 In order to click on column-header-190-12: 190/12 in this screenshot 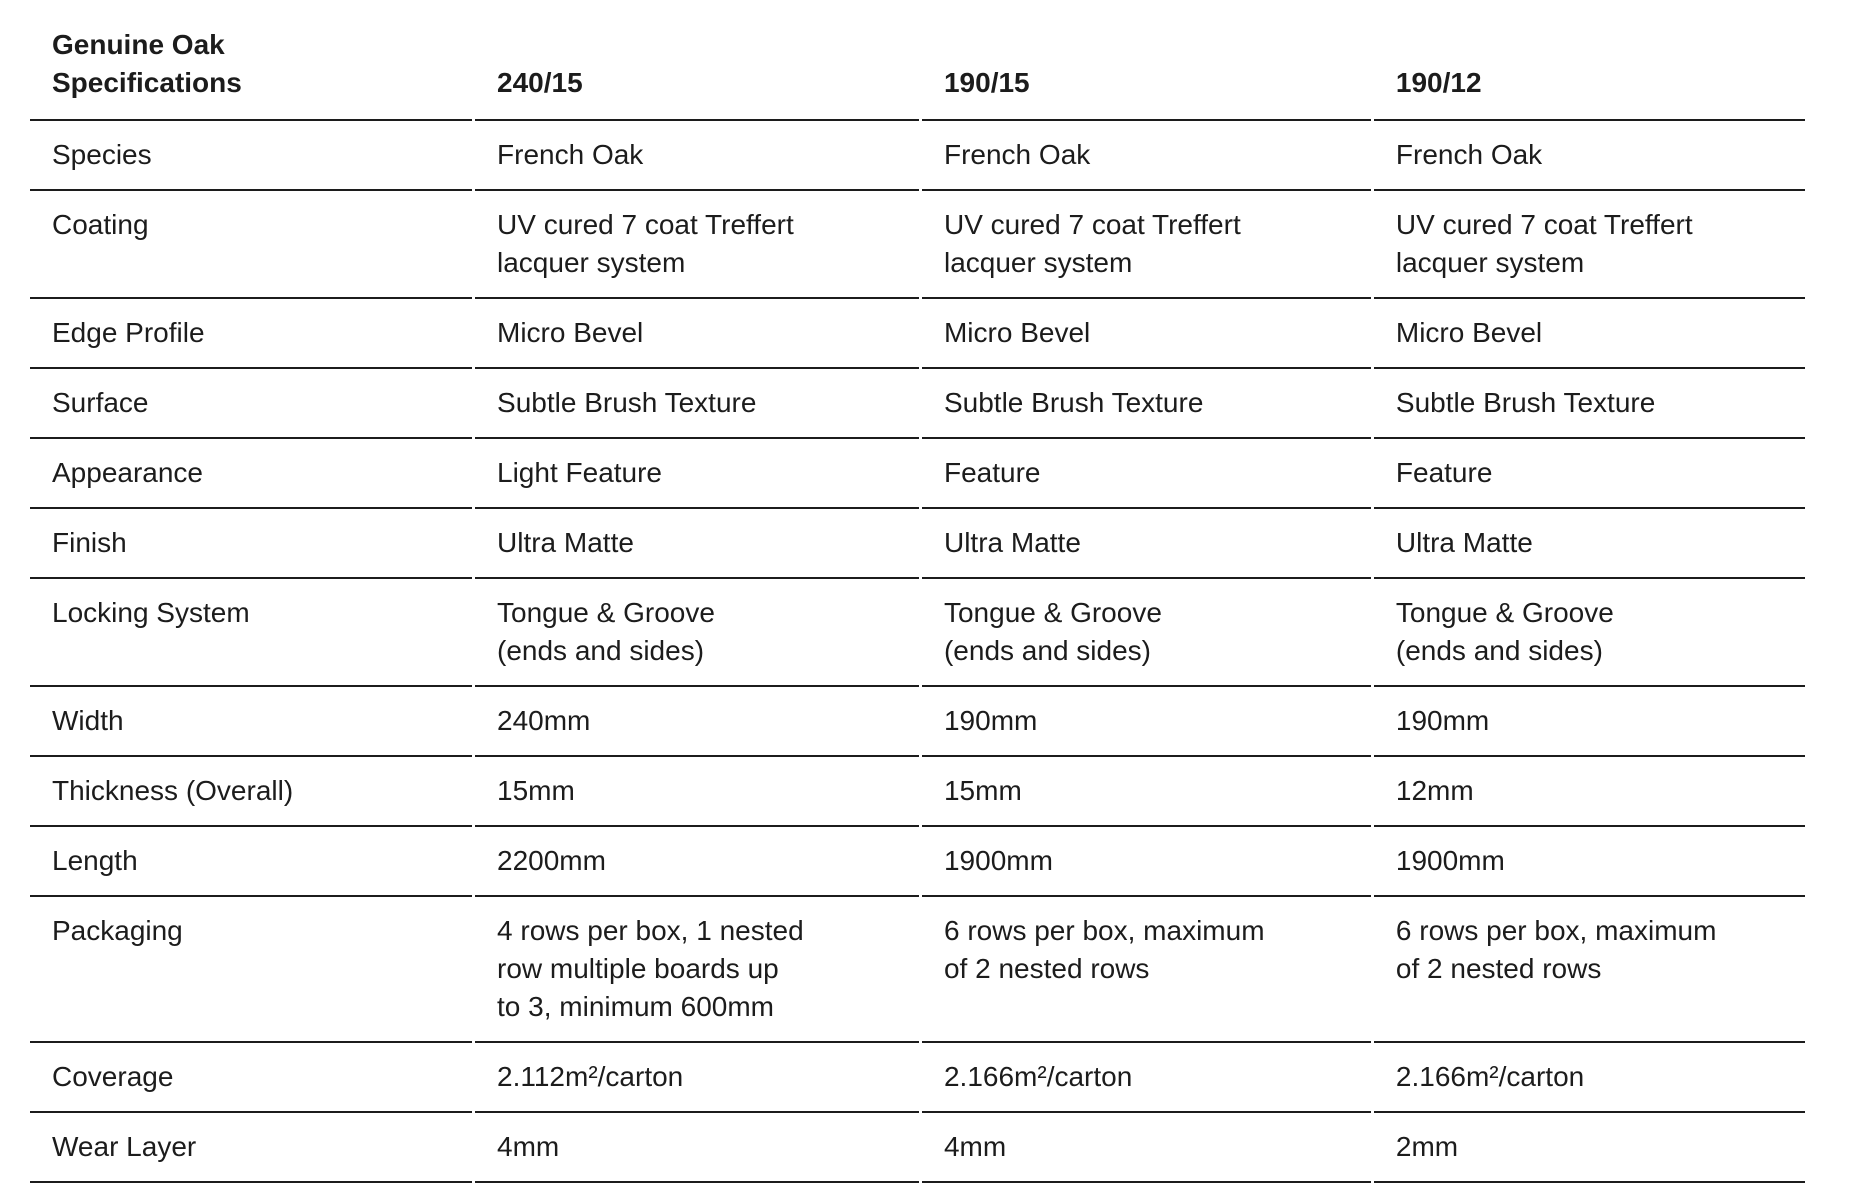, I will do `click(1589, 70)`.